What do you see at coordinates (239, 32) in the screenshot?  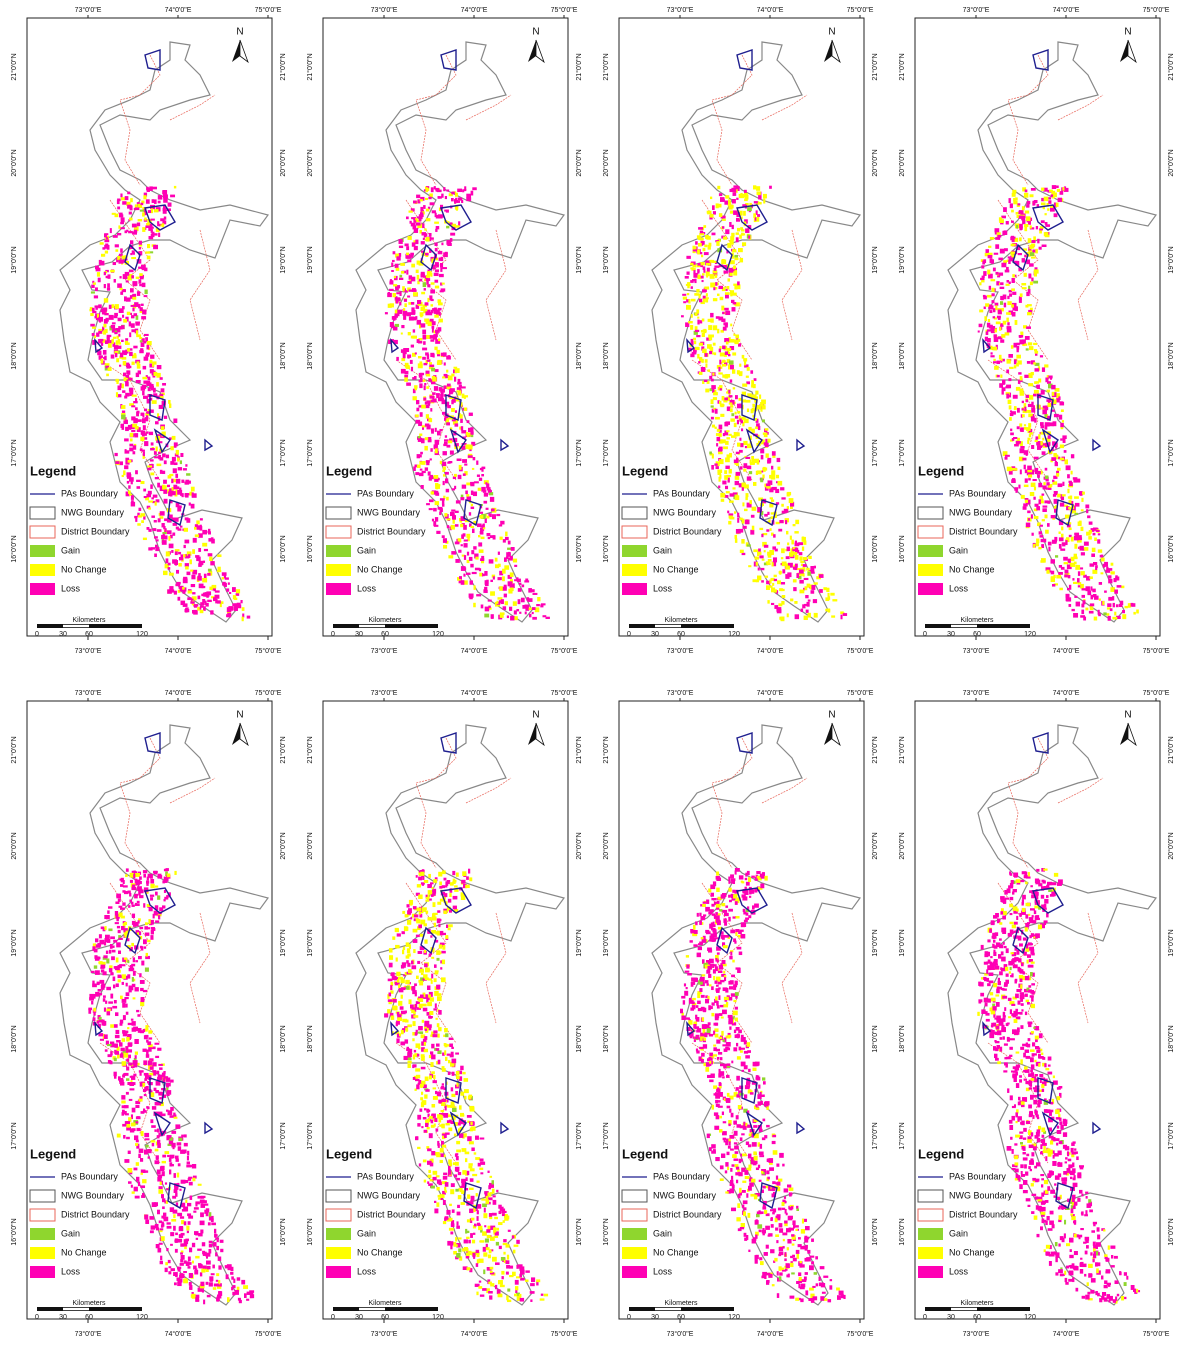 I see `north-label: N` at bounding box center [239, 32].